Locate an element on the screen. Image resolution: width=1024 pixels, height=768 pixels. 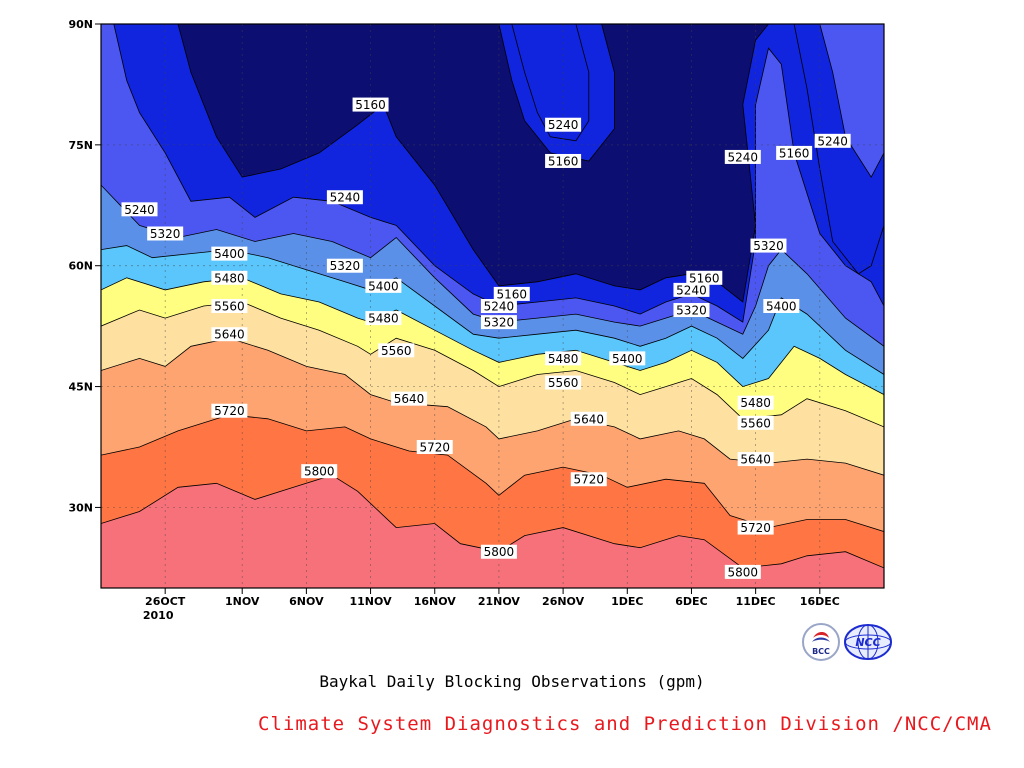
x-tick-label: 1DEC is located at coordinates (627, 601).